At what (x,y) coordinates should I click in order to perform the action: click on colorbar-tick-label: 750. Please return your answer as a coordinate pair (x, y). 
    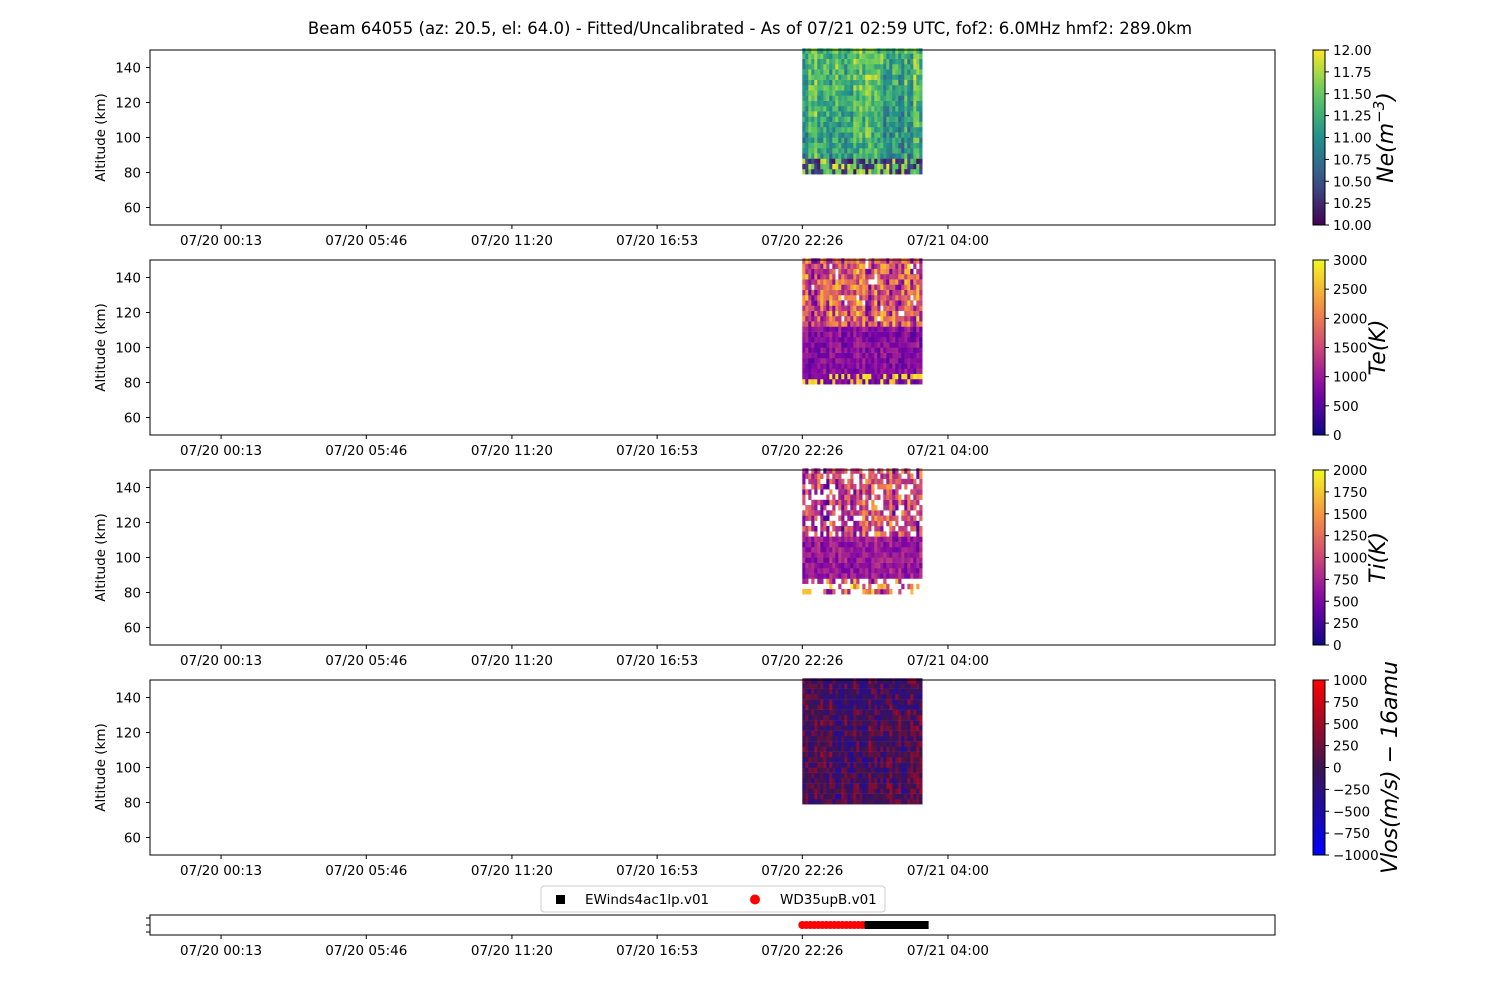
    Looking at the image, I should click on (1346, 703).